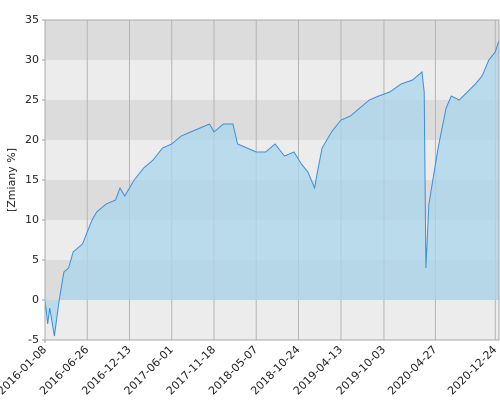 This screenshot has width=500, height=404. I want to click on y-tick-label: 10, so click(32, 219).